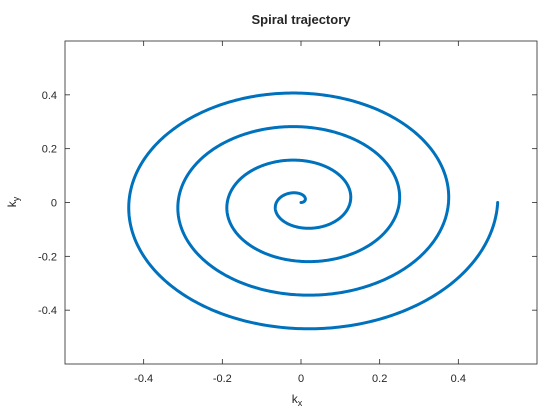 The image size is (560, 420). What do you see at coordinates (301, 379) in the screenshot?
I see `x-tick-label: 0` at bounding box center [301, 379].